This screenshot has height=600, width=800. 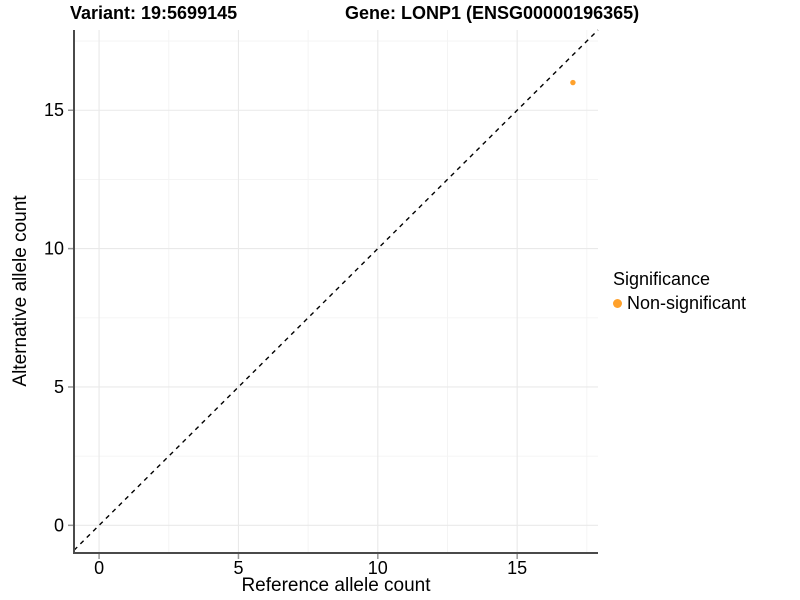 I want to click on legend-item-label: Non-significant, so click(x=687, y=303).